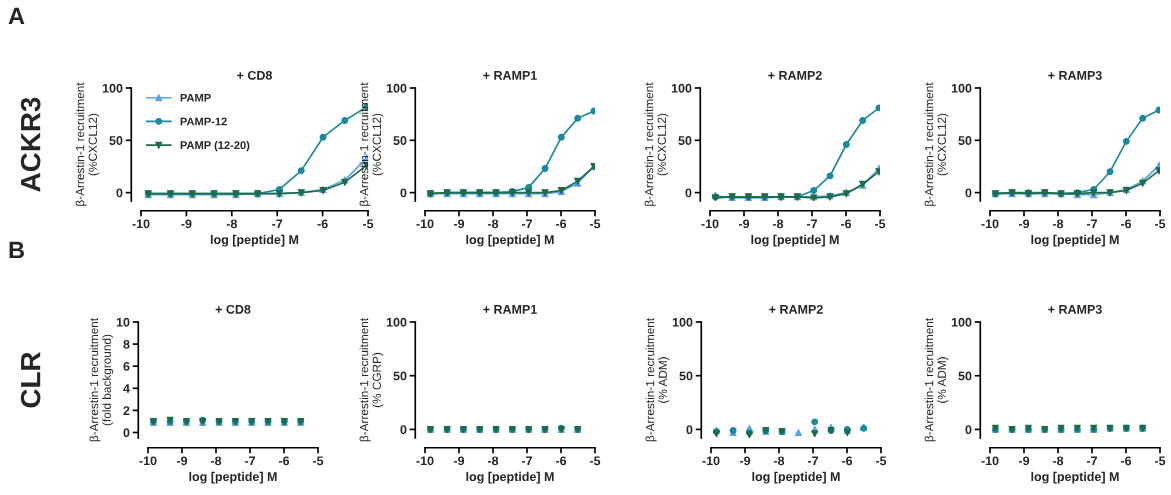  Describe the element at coordinates (215, 146) in the screenshot. I see `legend-label: PAMP (12-20)` at that location.